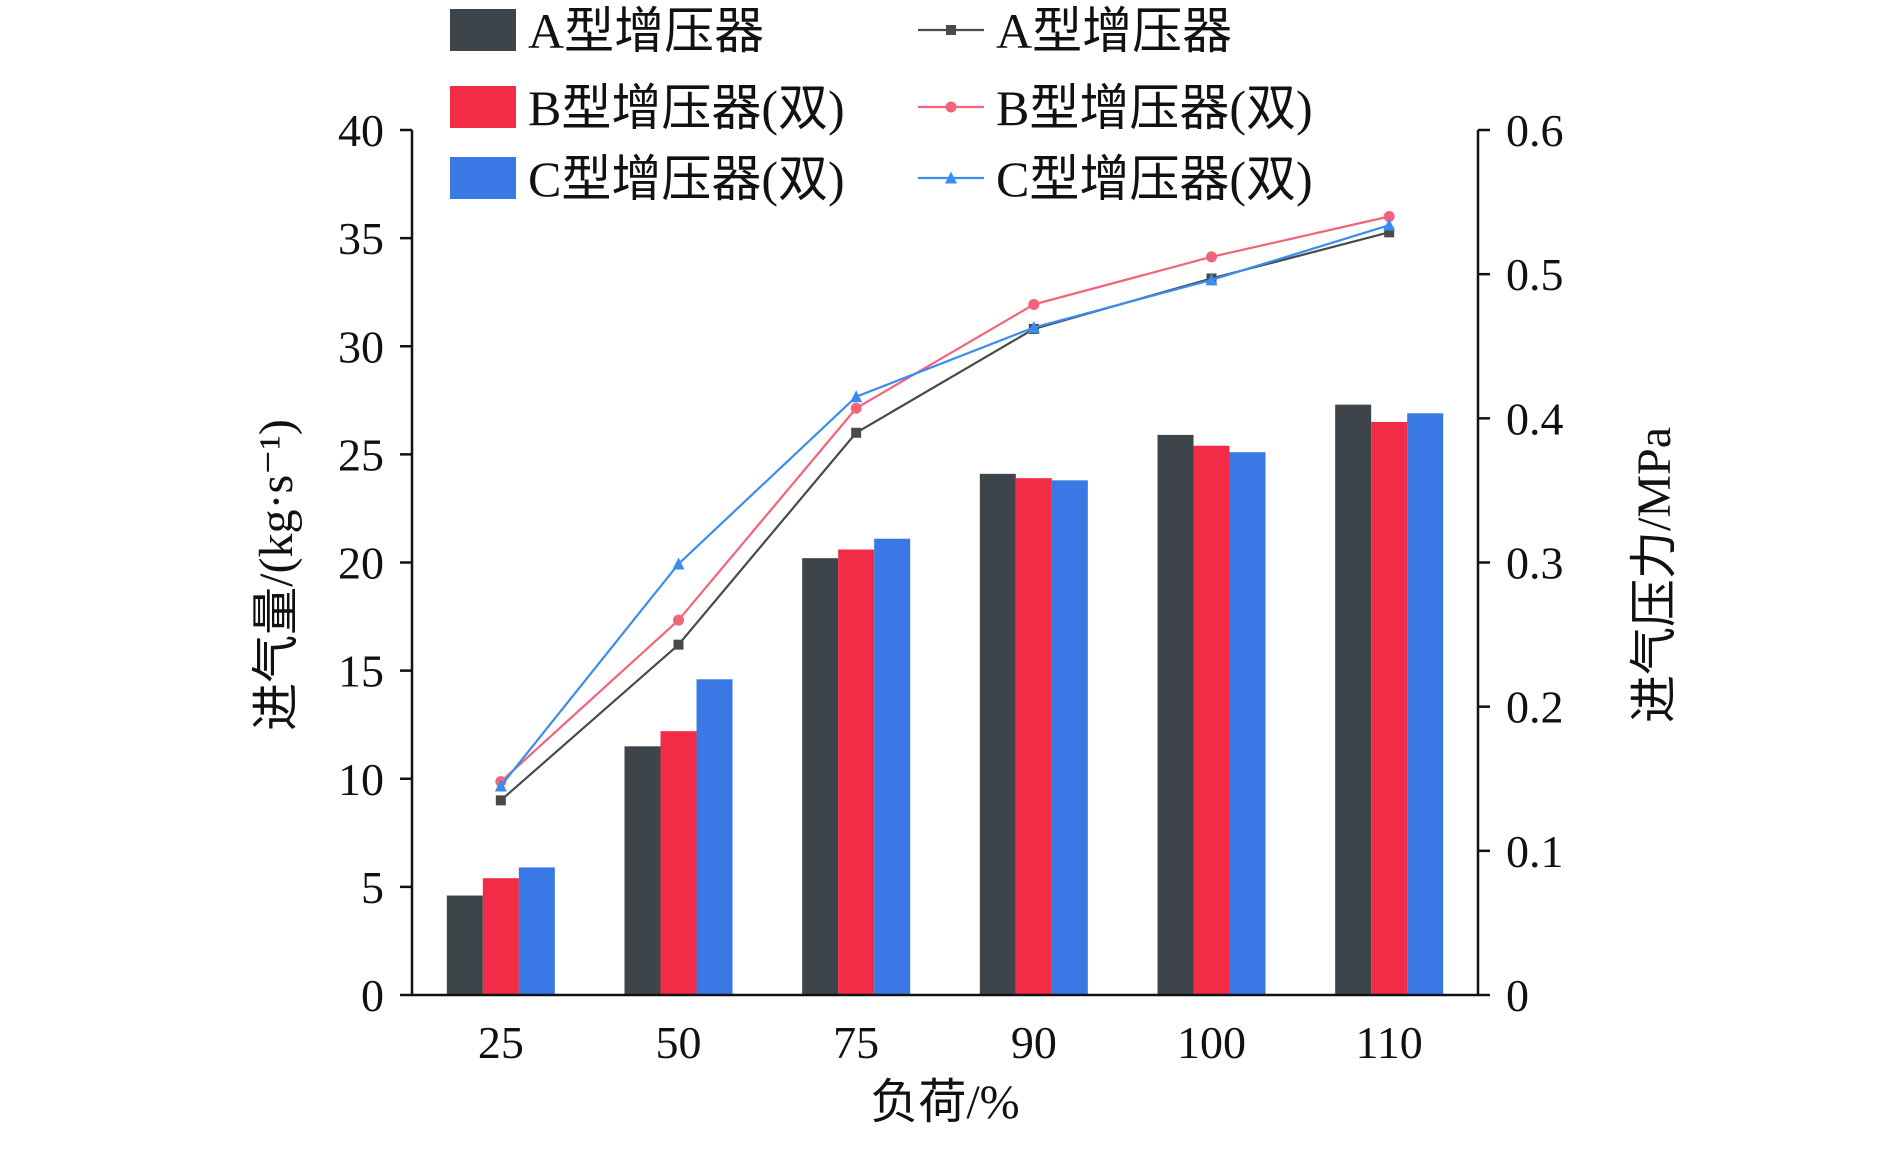  Describe the element at coordinates (361, 130) in the screenshot. I see `y-left-tick-label: 40` at that location.